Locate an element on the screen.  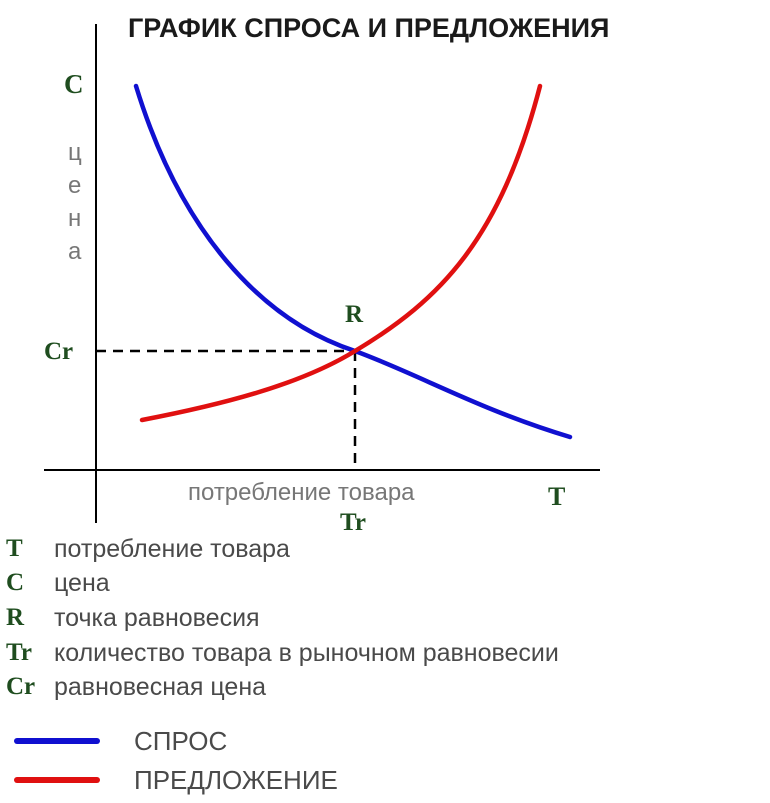
legend-symbol: R is located at coordinates (15, 617).